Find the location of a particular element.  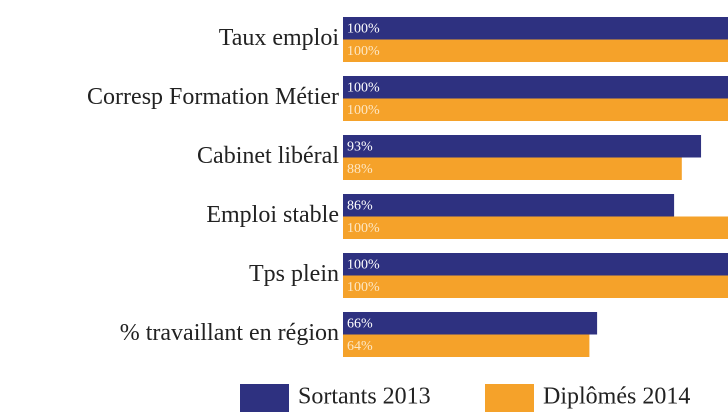

value-label: 93% is located at coordinates (360, 146).